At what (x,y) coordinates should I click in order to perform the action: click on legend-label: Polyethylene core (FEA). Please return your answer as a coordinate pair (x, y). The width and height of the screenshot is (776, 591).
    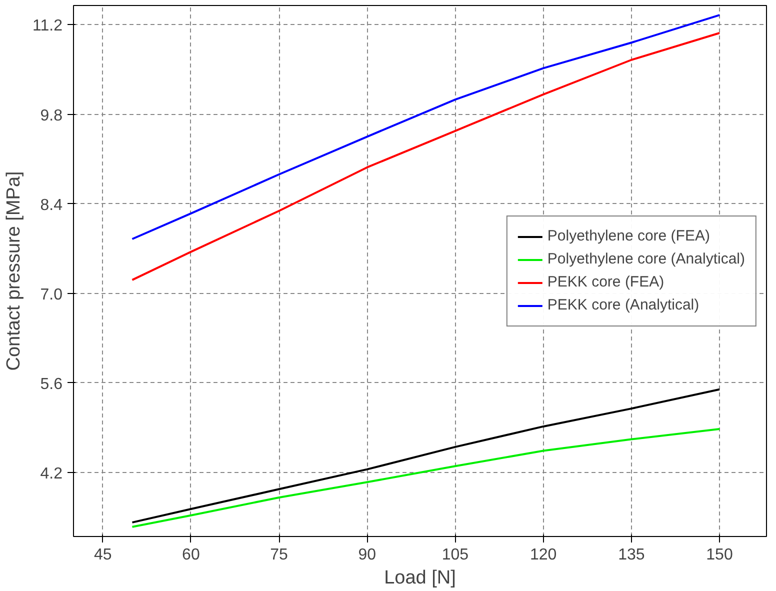
    Looking at the image, I should click on (628, 236).